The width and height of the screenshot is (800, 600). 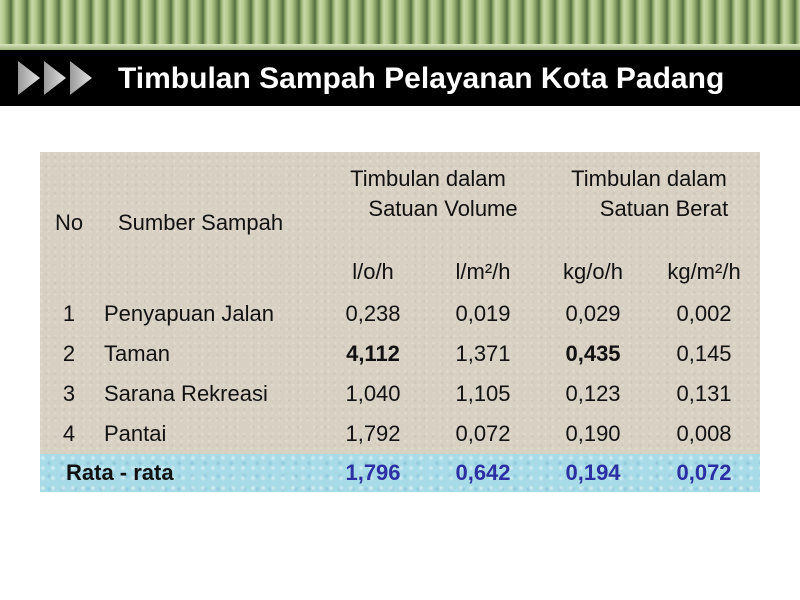 I want to click on row-no: 4, so click(x=69, y=433).